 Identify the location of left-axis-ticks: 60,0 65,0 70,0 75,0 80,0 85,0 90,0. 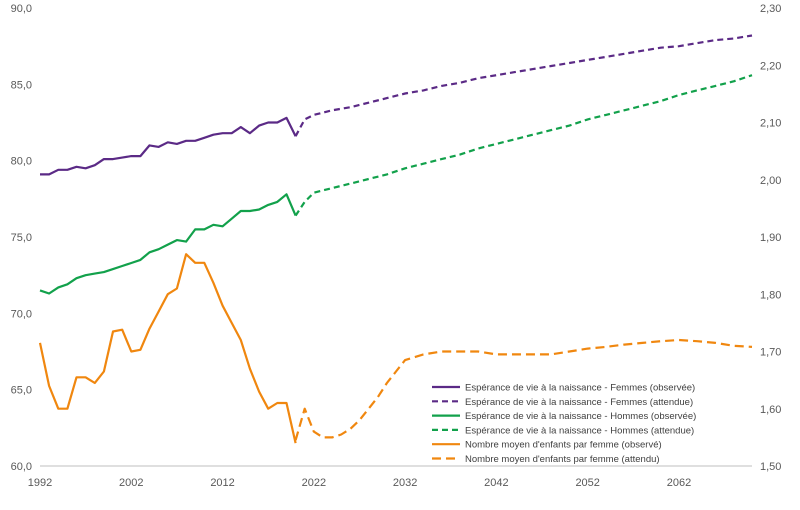
(21, 238).